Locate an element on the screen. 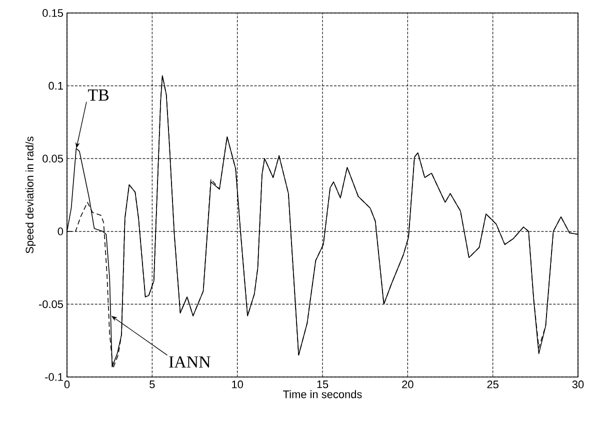 The image size is (589, 422). y-tick-label: 0.1 is located at coordinates (55, 86).